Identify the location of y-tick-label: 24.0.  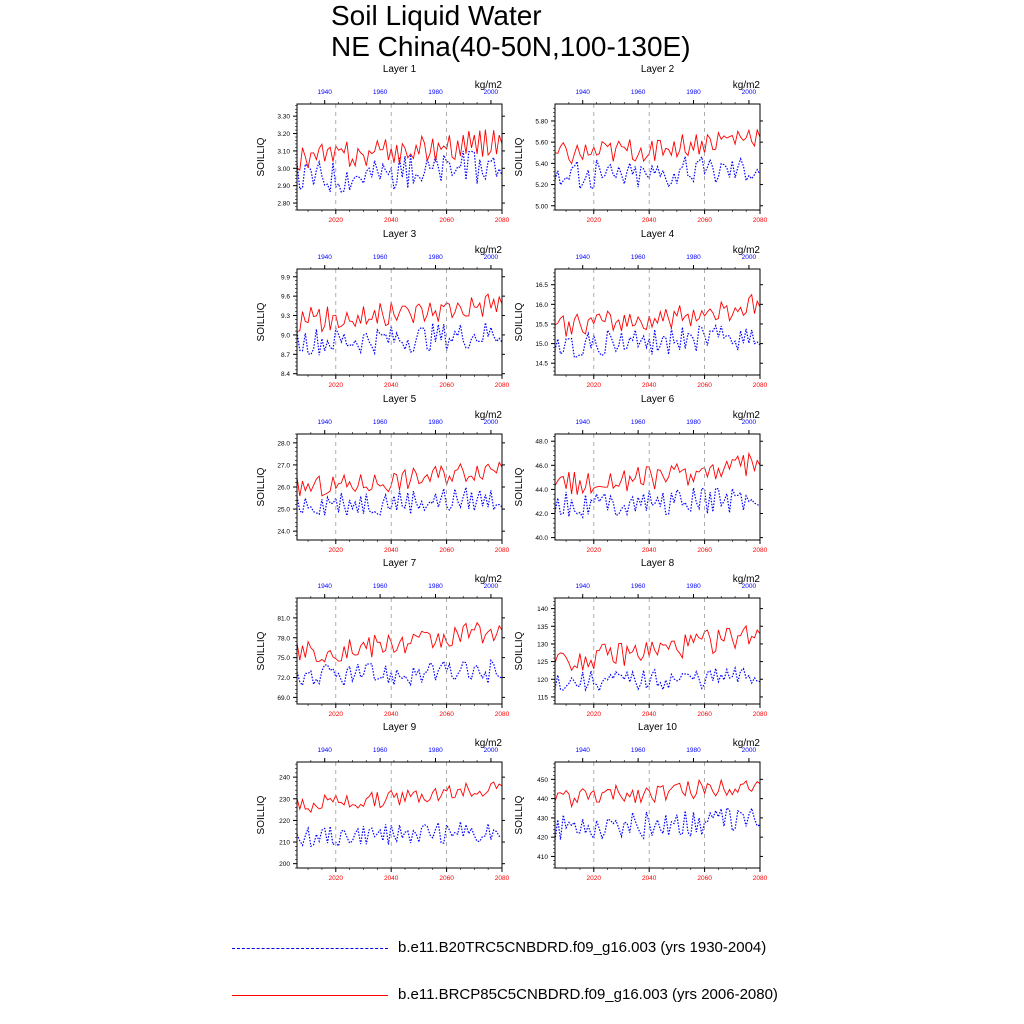
(283, 532).